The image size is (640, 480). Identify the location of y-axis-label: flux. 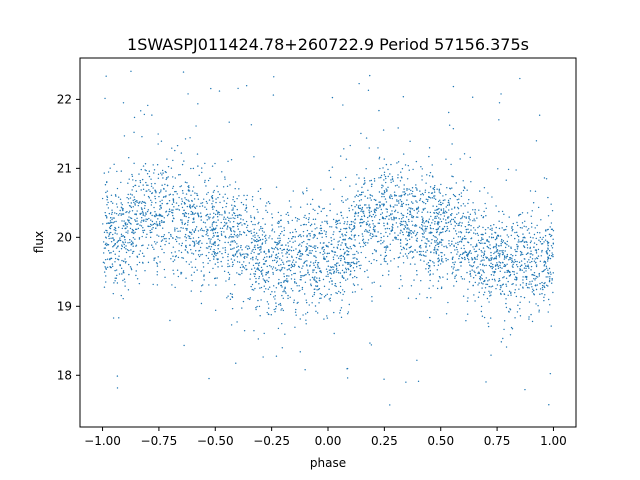
(39, 242).